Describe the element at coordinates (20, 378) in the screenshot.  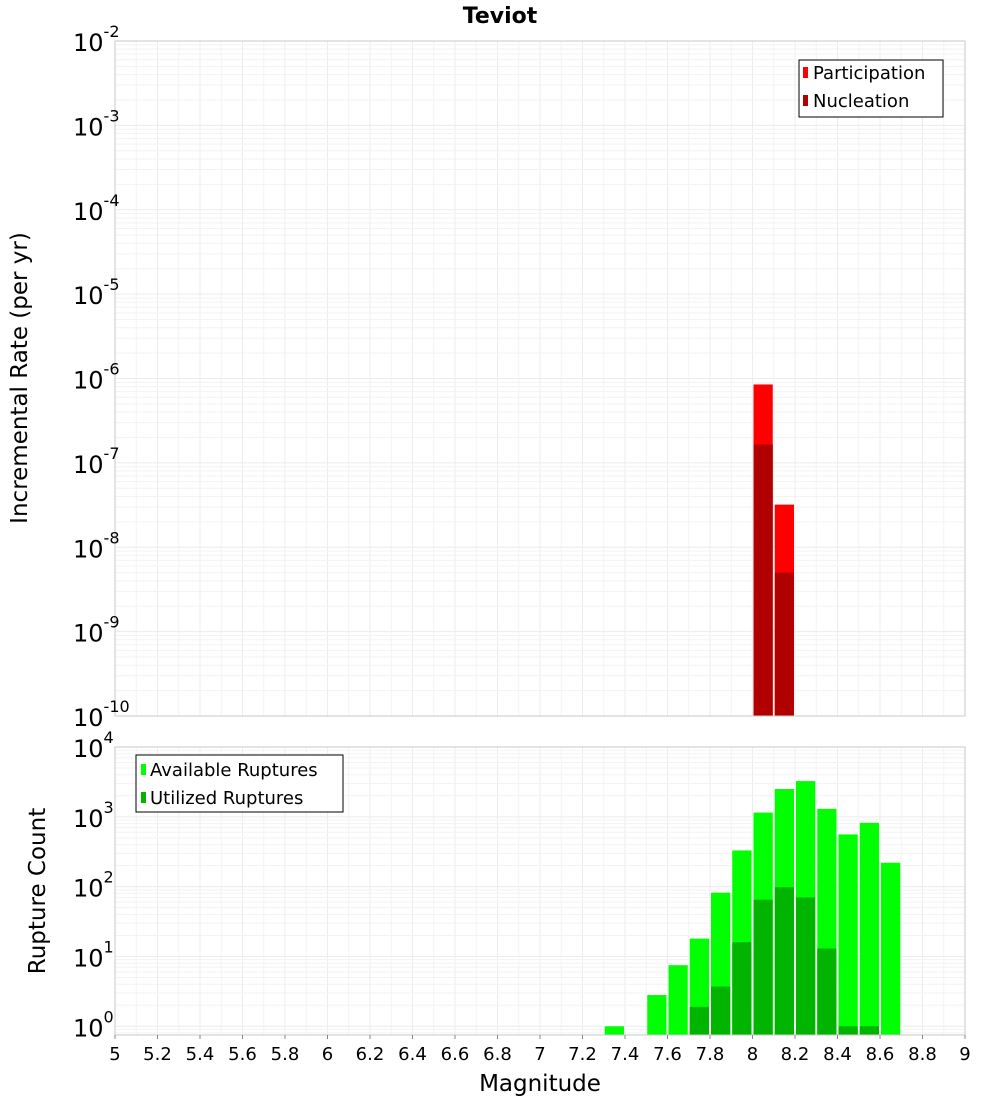
I see `top-y-axis-title: Incremental Rate (per yr)` at that location.